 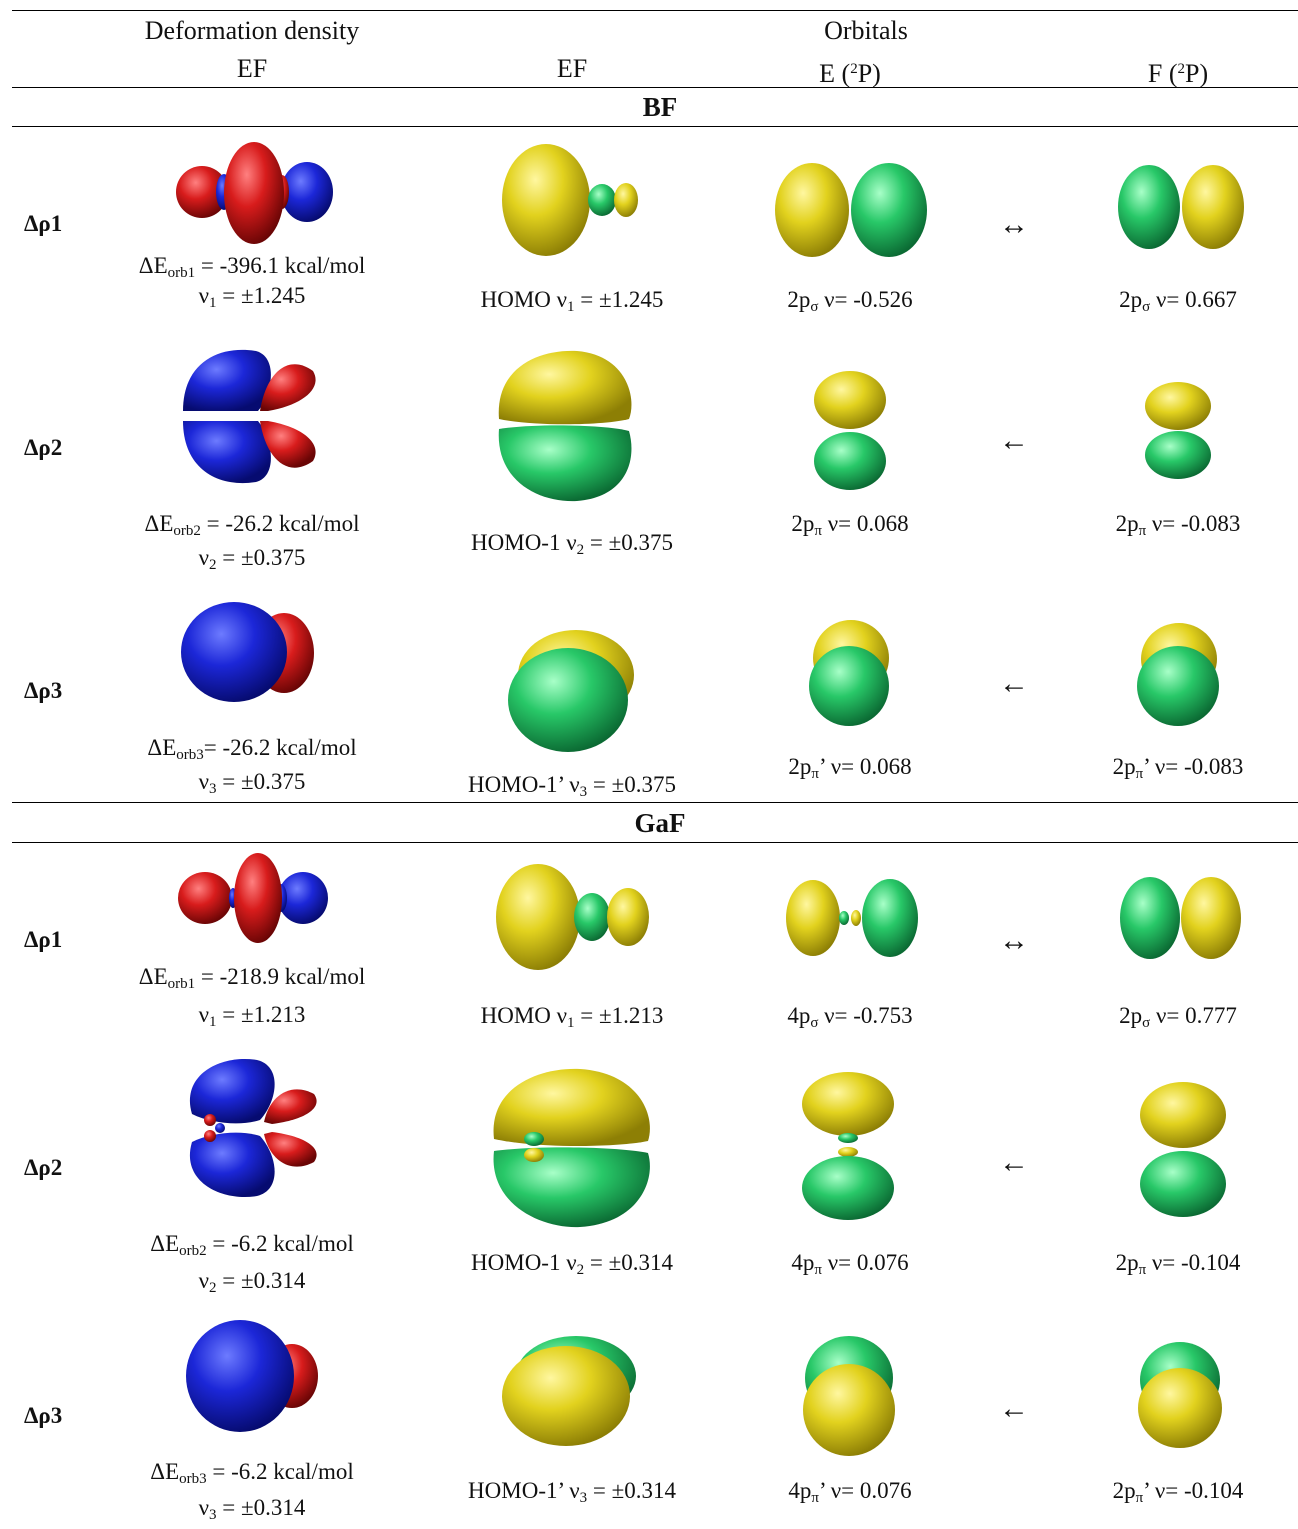 I want to click on f-orbital-label: 2pπ’ ν= -0.104, so click(x=1178, y=1492).